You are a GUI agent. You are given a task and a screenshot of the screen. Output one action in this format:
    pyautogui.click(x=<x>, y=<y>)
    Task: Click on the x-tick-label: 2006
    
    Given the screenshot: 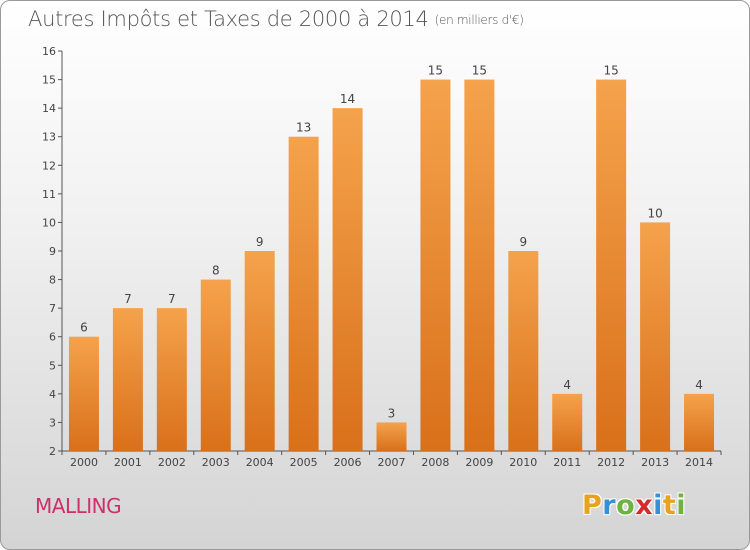 What is the action you would take?
    pyautogui.click(x=348, y=462)
    